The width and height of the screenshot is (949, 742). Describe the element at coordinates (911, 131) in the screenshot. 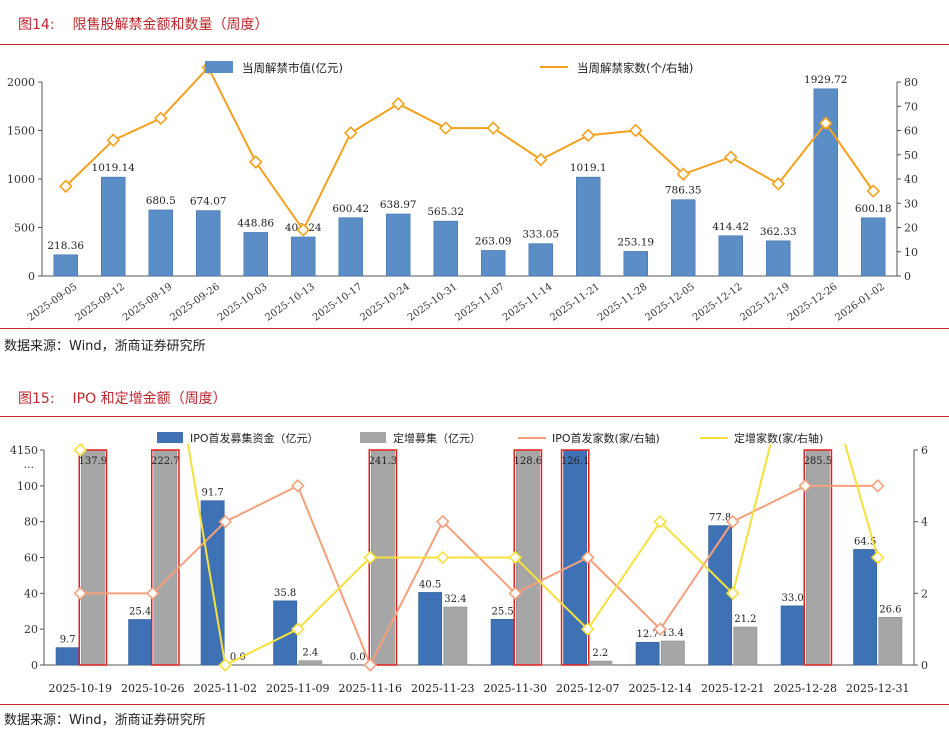

I see `right-tick-label: 60` at that location.